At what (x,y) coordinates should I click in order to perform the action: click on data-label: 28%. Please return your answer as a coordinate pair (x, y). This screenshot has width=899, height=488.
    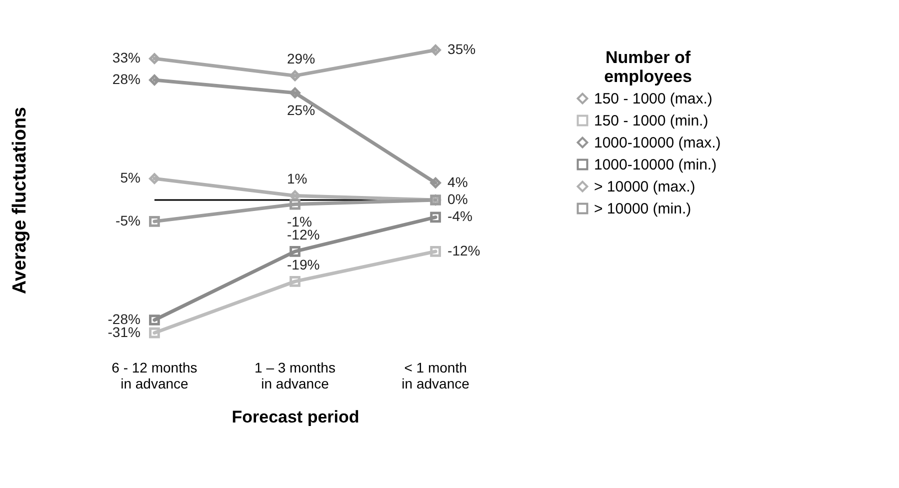
    Looking at the image, I should click on (126, 79).